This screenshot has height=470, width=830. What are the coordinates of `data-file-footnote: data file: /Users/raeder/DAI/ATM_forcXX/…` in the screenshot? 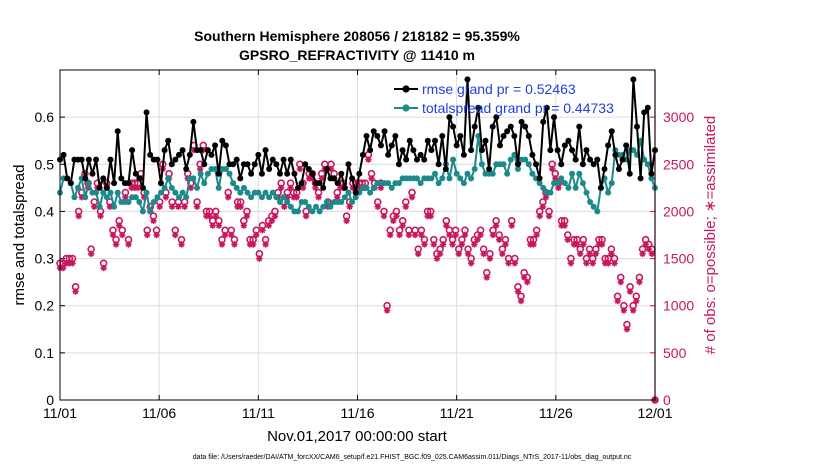 It's located at (412, 457).